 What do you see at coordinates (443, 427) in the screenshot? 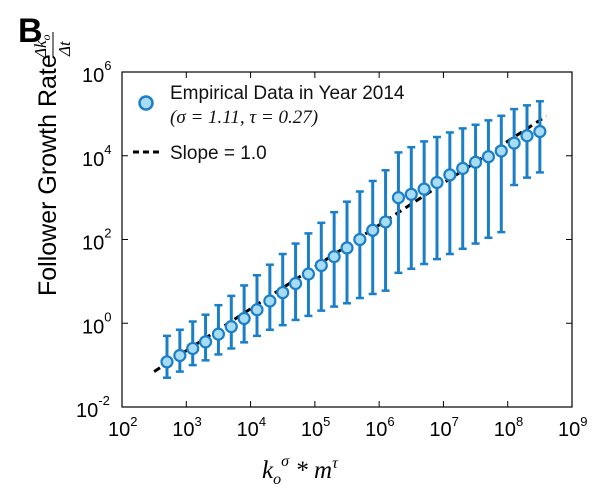
I see `x-tick-label: 10⁷` at bounding box center [443, 427].